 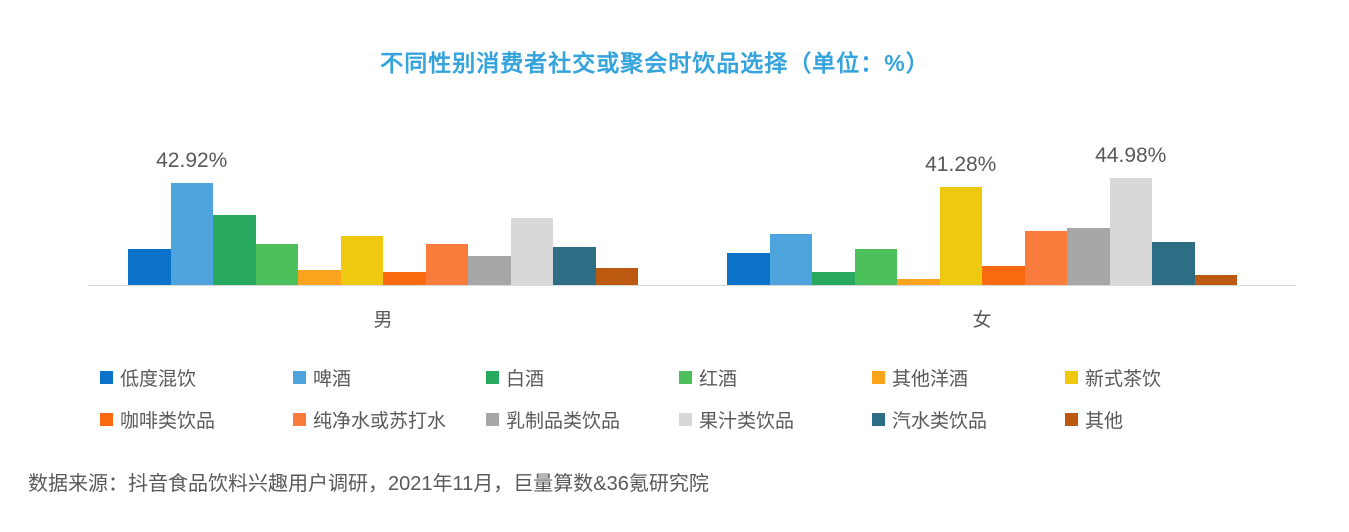 What do you see at coordinates (234, 250) in the screenshot?
I see `bar-男-白酒` at bounding box center [234, 250].